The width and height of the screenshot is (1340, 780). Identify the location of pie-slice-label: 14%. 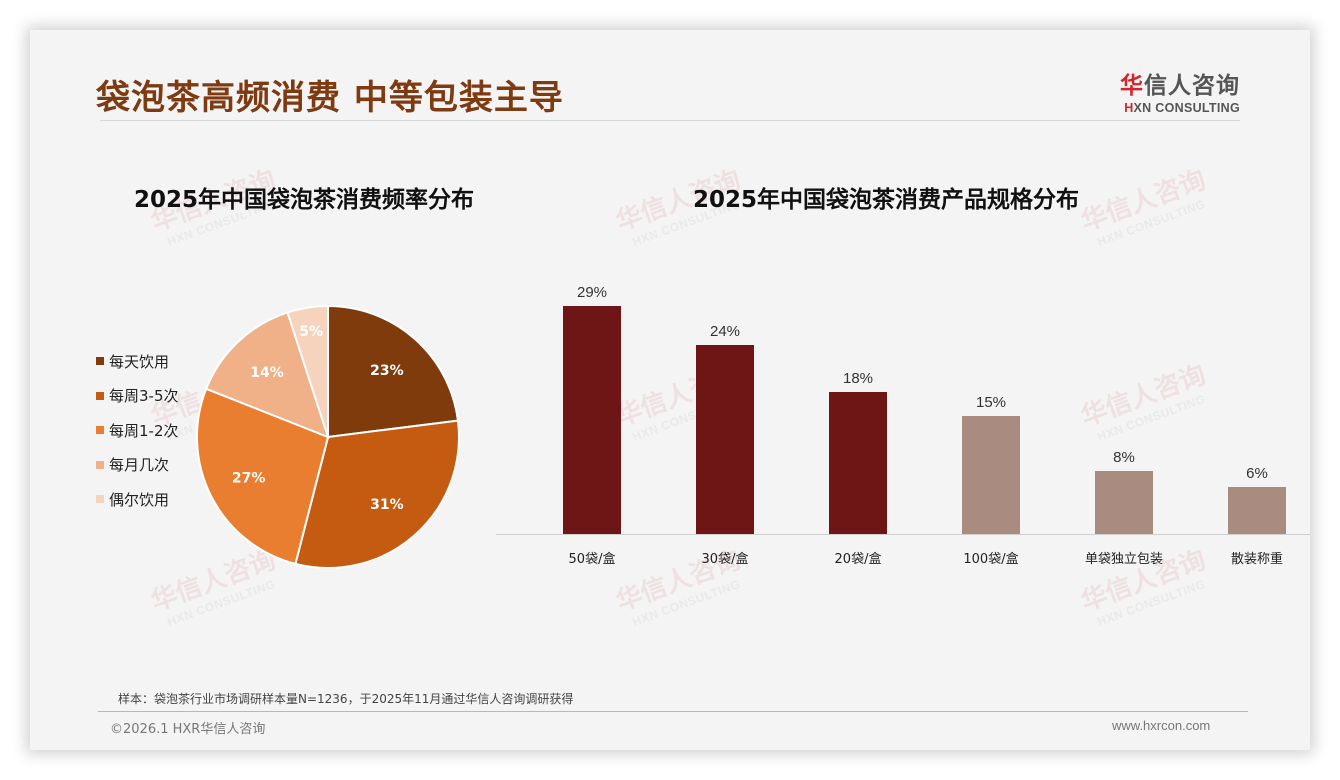
(267, 373).